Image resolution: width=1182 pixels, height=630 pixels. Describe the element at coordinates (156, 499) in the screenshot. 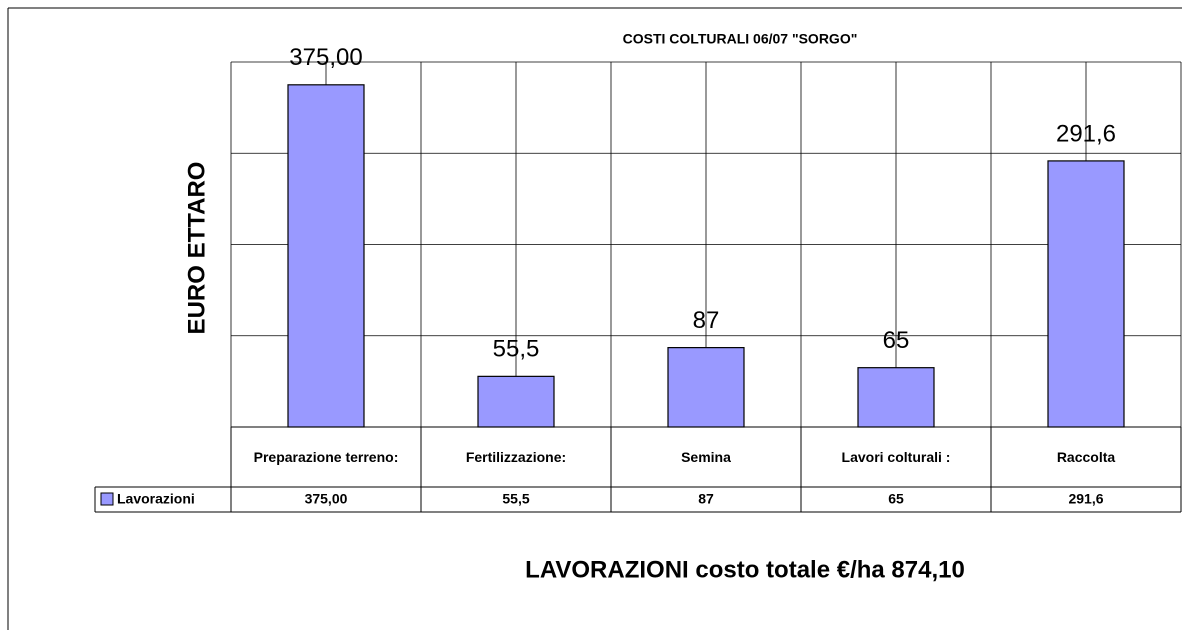

I see `legend-label: Lavorazioni` at that location.